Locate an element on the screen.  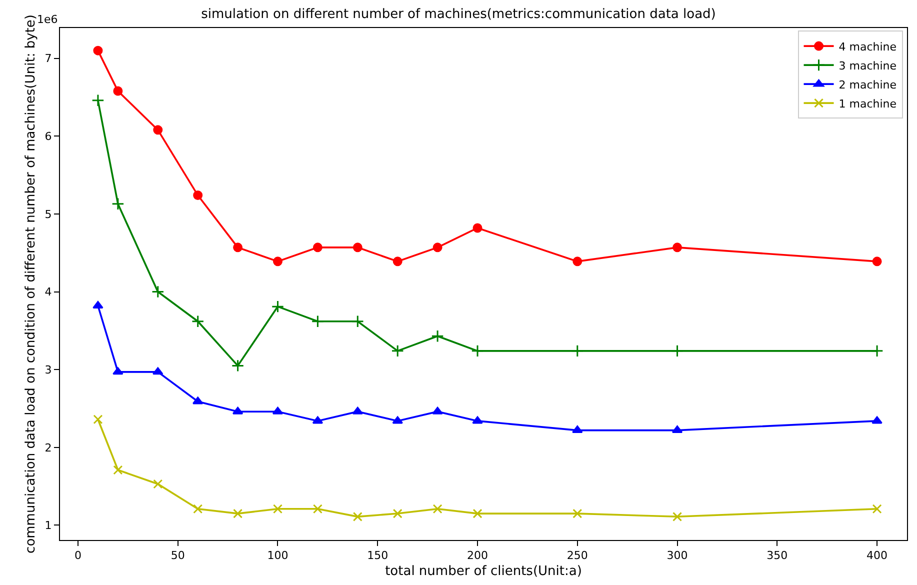
legend-label: 1 machine is located at coordinates (867, 103).